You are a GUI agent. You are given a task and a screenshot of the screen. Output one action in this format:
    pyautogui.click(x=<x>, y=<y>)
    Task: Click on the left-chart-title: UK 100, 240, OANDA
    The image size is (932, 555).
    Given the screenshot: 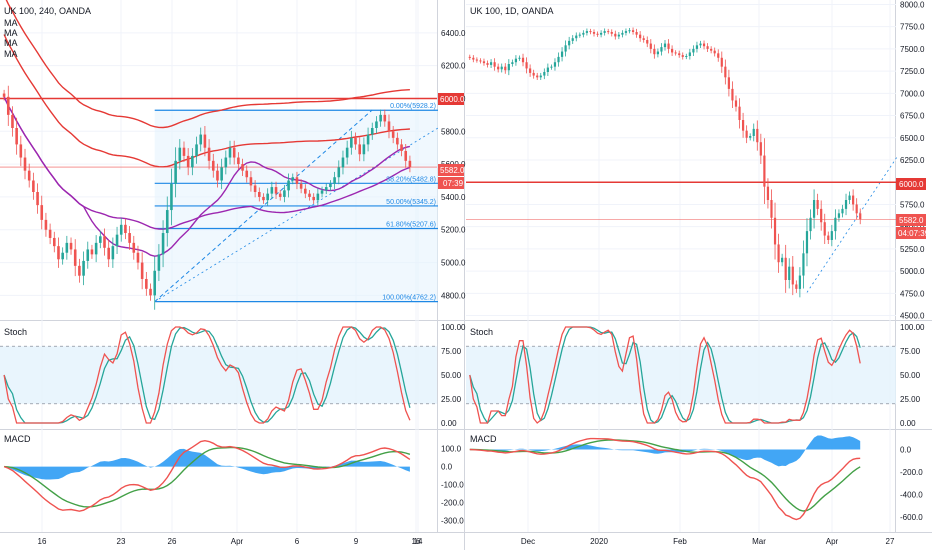 What is the action you would take?
    pyautogui.click(x=47, y=11)
    